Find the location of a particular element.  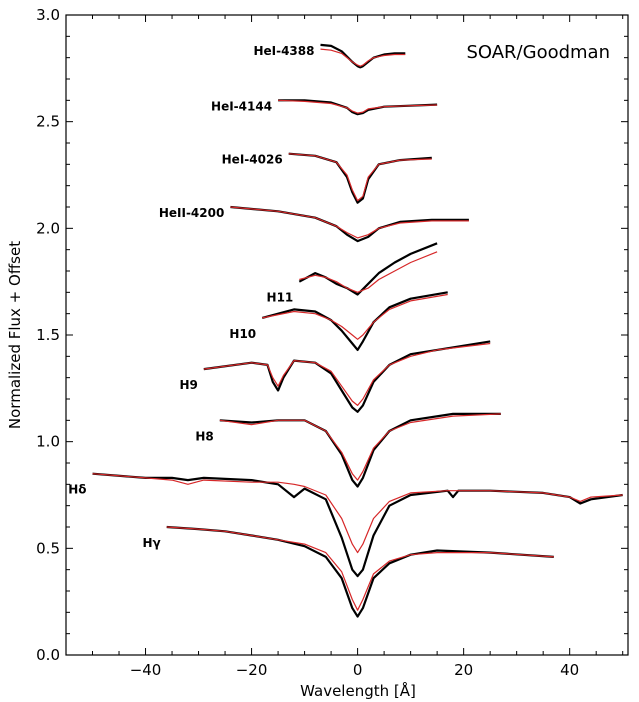

x-tick-label: −40 is located at coordinates (146, 670).